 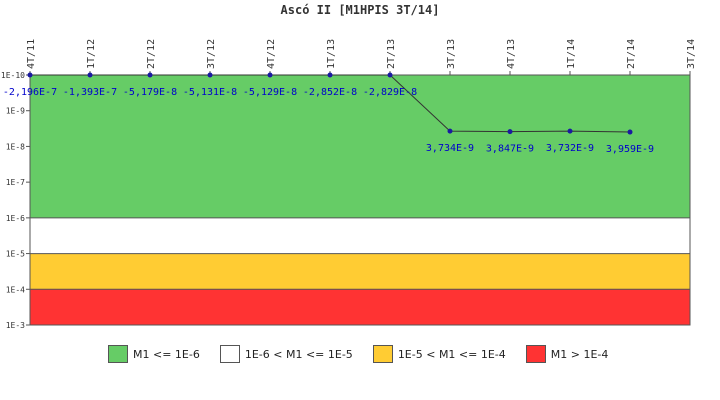 I want to click on chart-title: Ascó II [M1HPIS 3T/14], so click(x=360, y=10).